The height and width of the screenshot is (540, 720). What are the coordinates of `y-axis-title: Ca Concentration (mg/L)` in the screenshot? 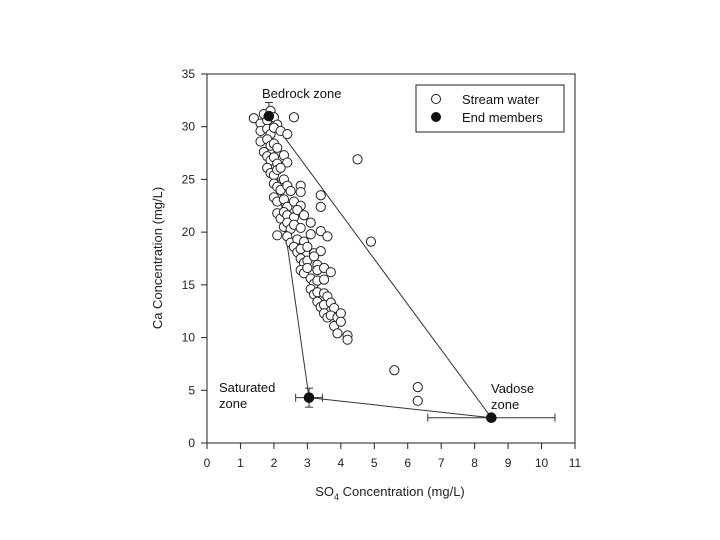 It's located at (157, 258).